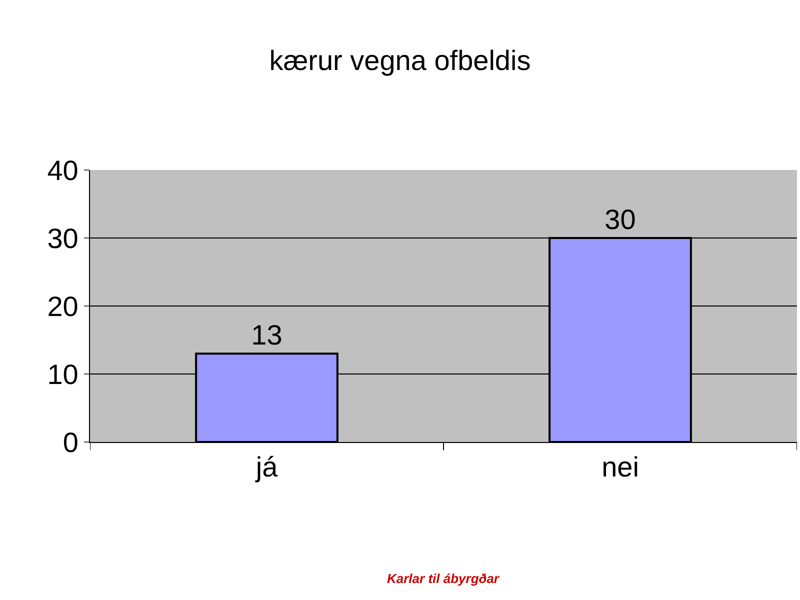 The height and width of the screenshot is (600, 800). I want to click on y-tick-label: 0, so click(70, 442).